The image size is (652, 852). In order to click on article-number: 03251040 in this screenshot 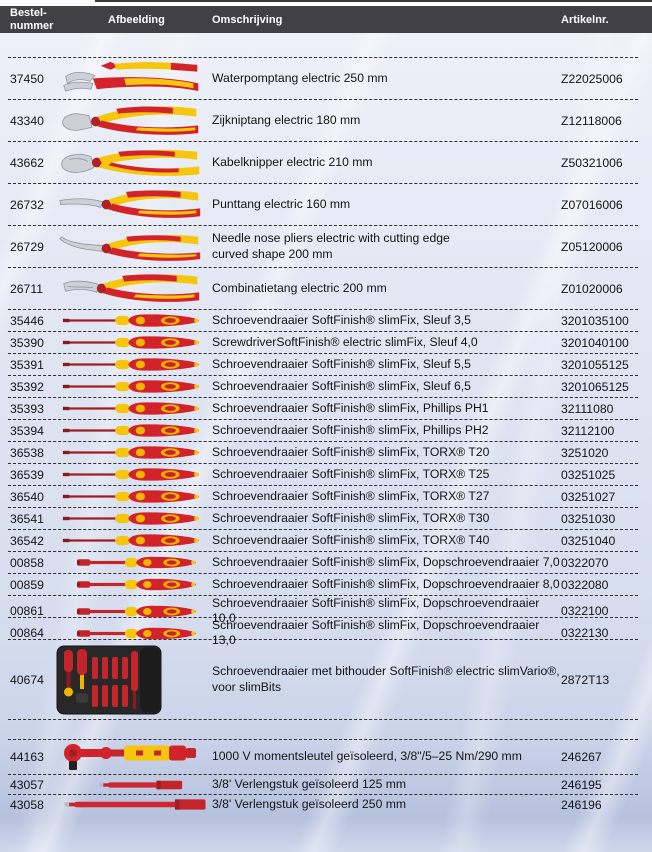, I will do `click(588, 540)`.